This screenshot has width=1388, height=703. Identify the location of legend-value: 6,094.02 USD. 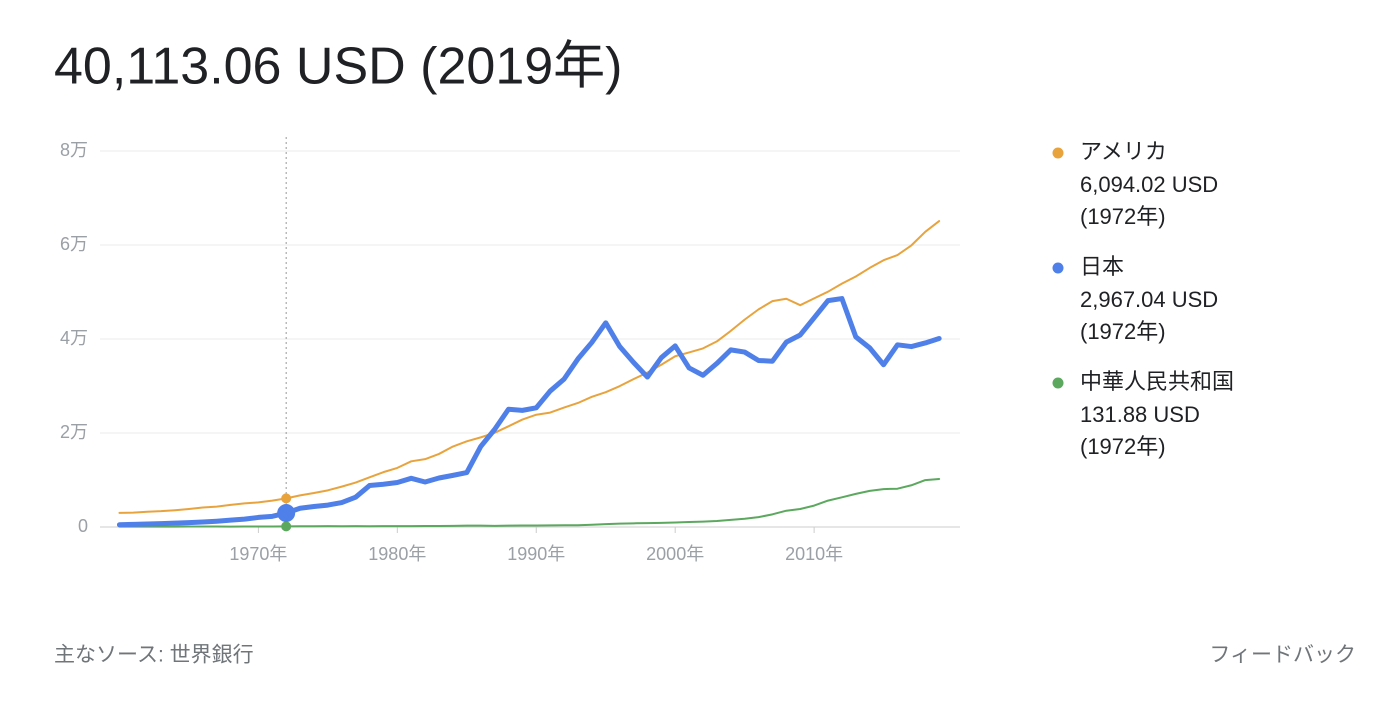
(1149, 184).